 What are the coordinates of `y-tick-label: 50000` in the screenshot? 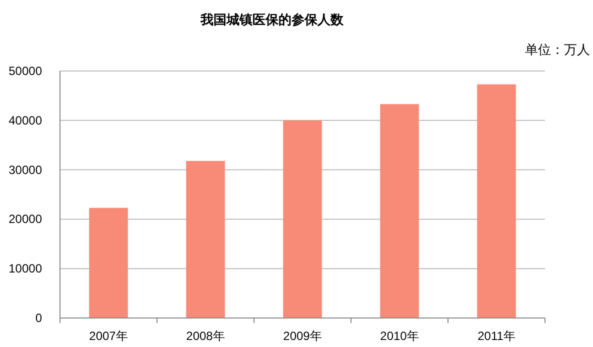 It's located at (25, 71).